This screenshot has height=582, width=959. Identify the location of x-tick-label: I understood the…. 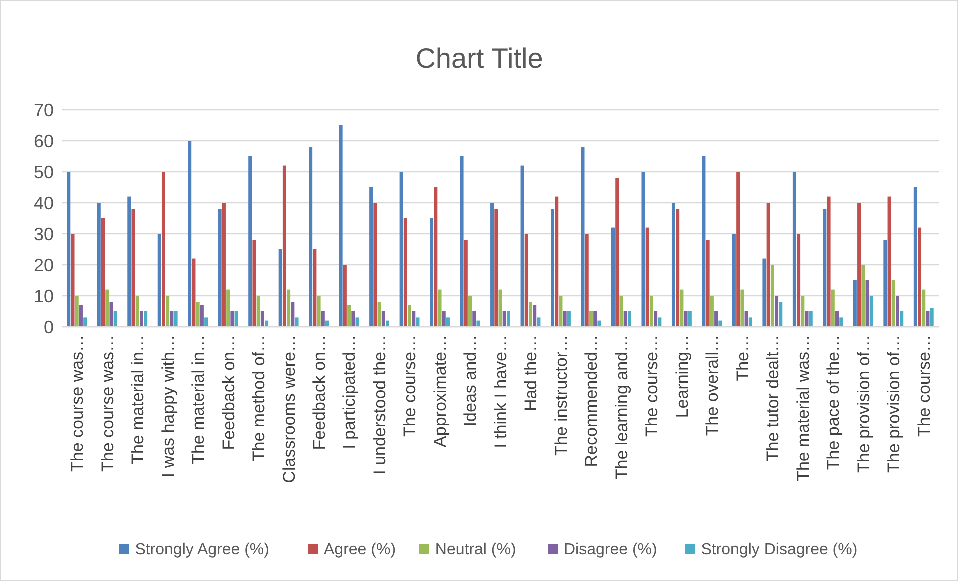
(380, 405).